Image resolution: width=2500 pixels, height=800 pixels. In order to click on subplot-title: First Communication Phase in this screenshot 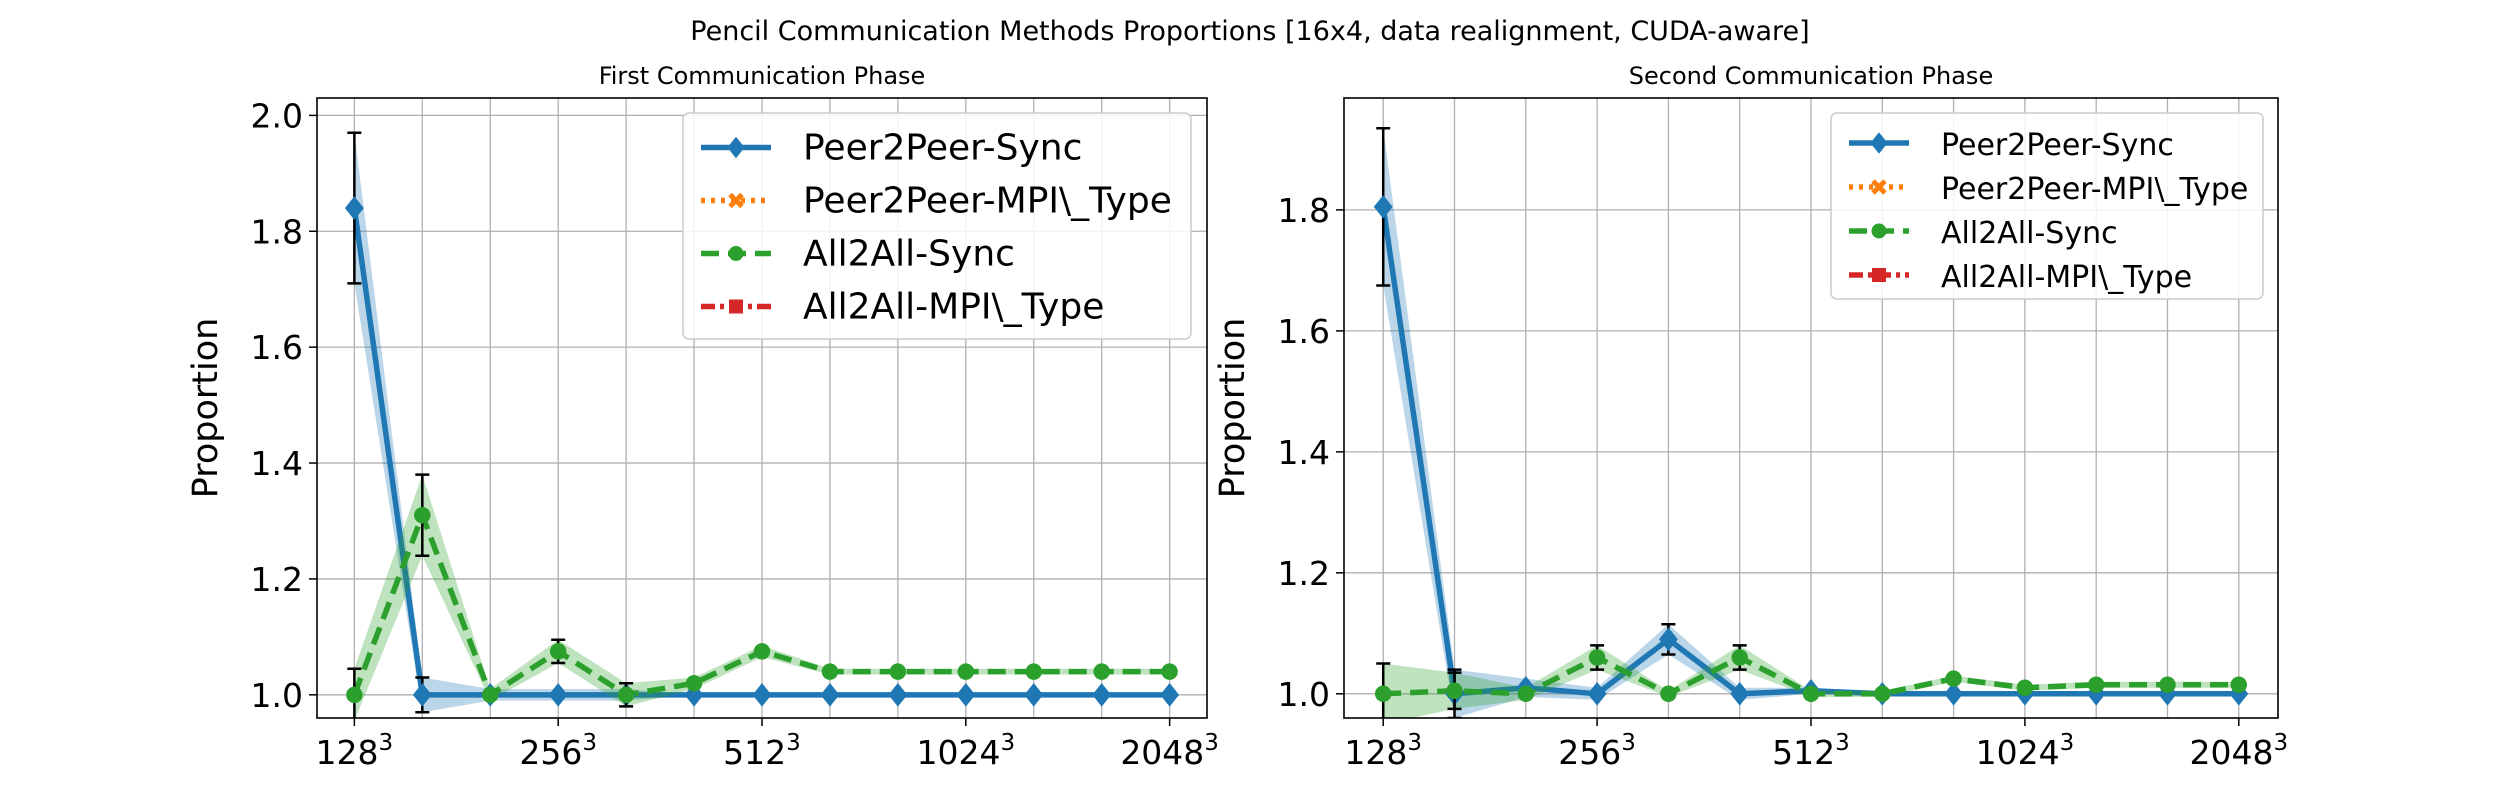, I will do `click(762, 76)`.